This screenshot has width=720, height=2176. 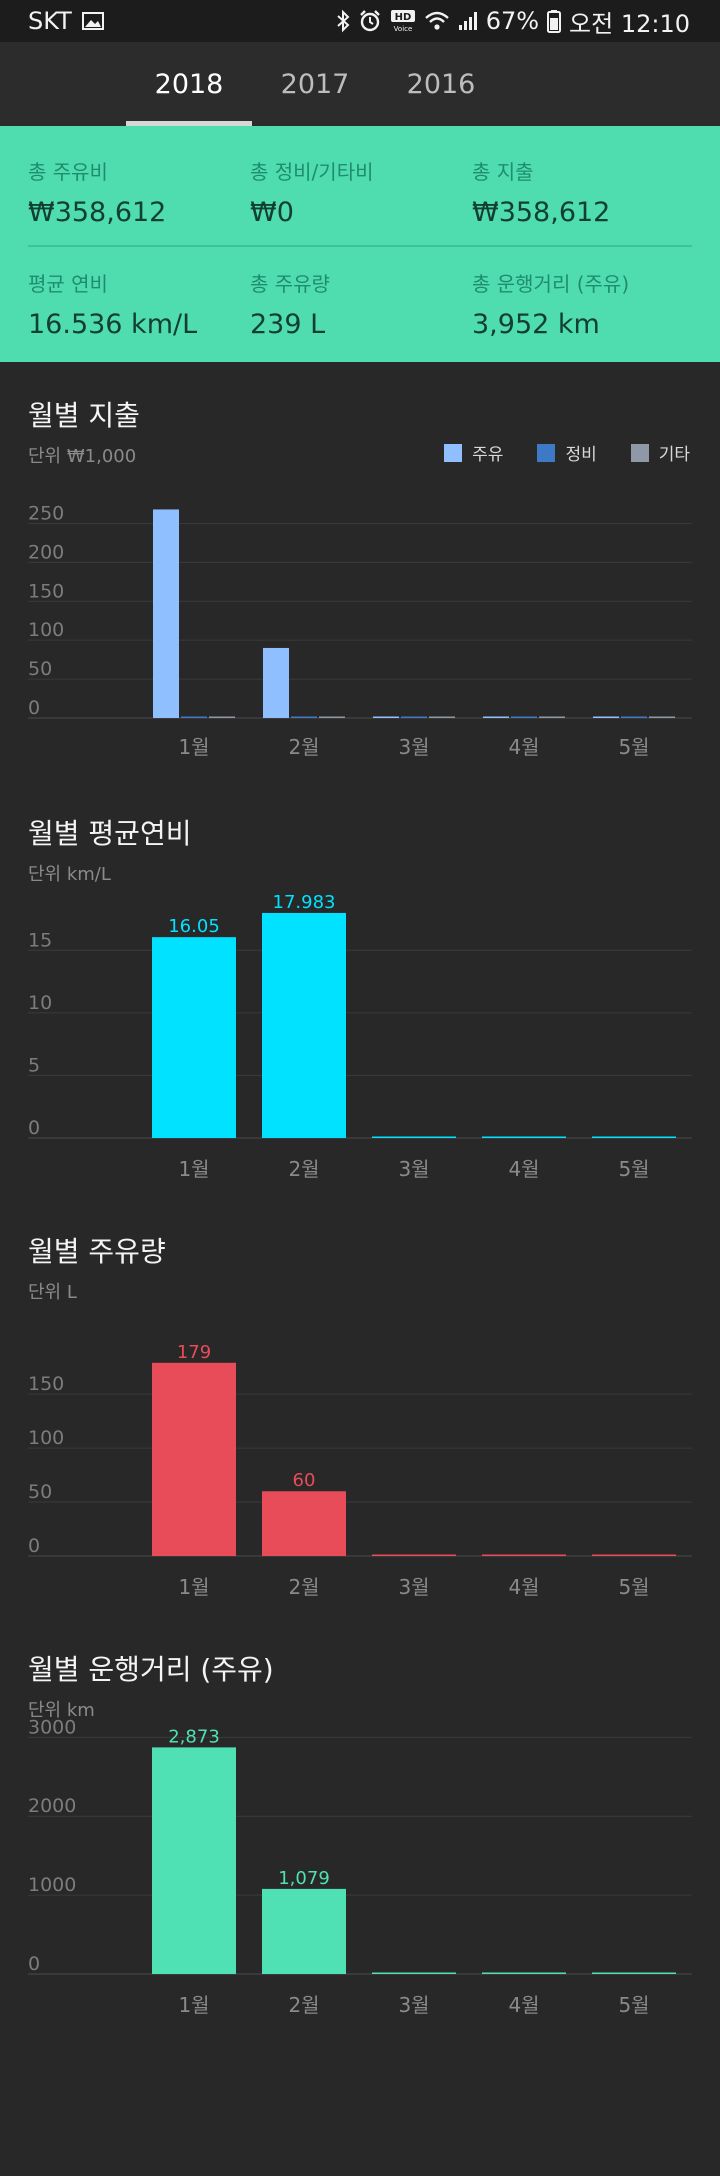 I want to click on y-tick-label: 1000, so click(x=52, y=1885).